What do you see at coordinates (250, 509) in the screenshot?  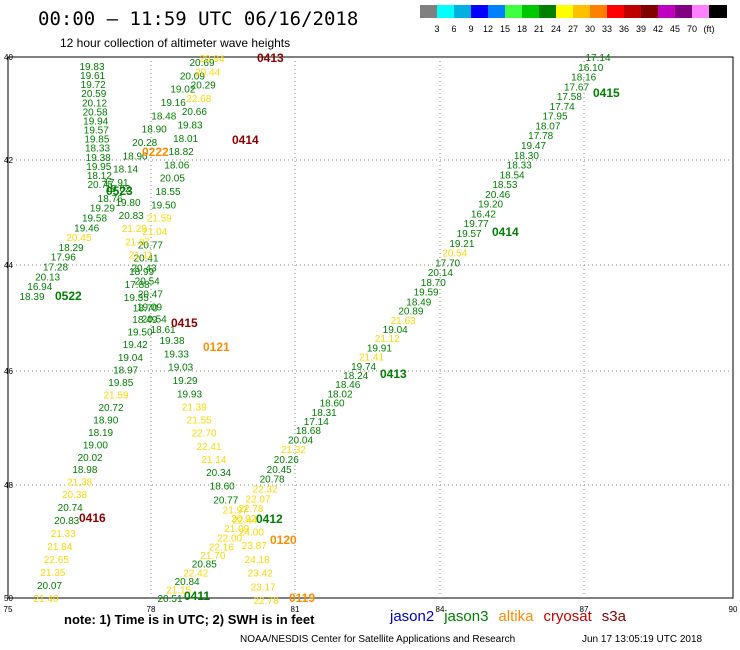 I see `wave-height-label: 22.78` at bounding box center [250, 509].